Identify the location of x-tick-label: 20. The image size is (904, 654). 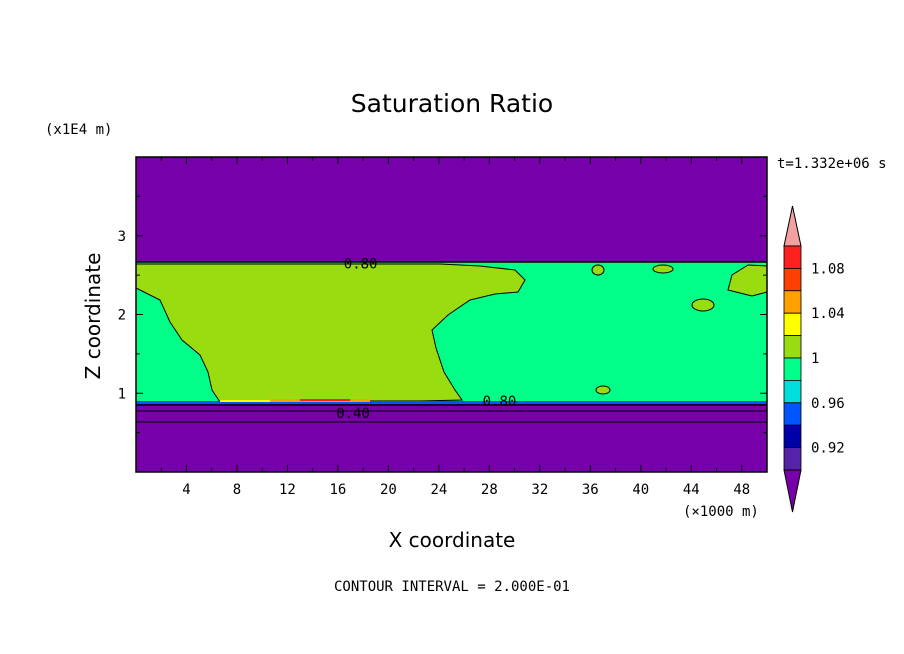
(388, 490).